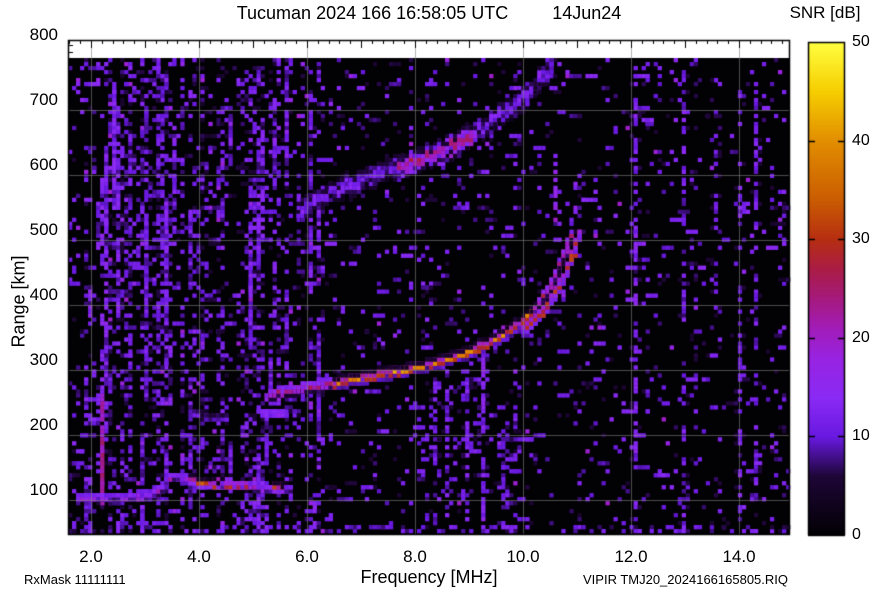 The image size is (874, 595). I want to click on x-tick-label-12.0: 12.0, so click(631, 556).